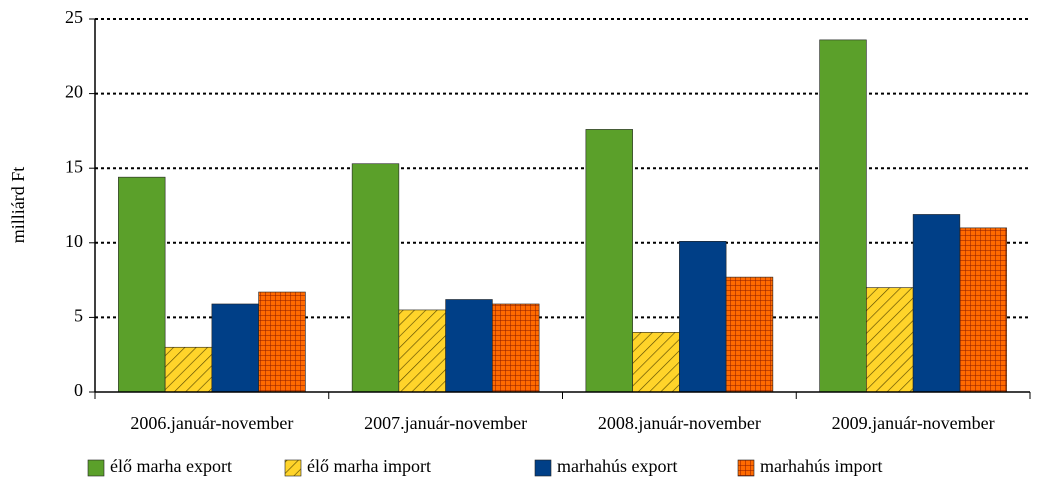 Image resolution: width=1038 pixels, height=486 pixels. What do you see at coordinates (913, 423) in the screenshot?
I see `x-tick-label: 2009.január-november` at bounding box center [913, 423].